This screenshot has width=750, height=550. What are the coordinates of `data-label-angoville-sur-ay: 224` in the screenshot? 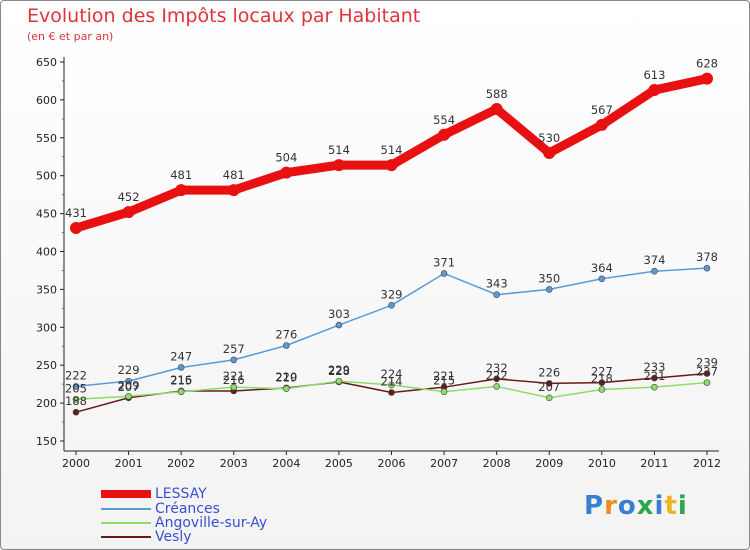 It's located at (392, 374).